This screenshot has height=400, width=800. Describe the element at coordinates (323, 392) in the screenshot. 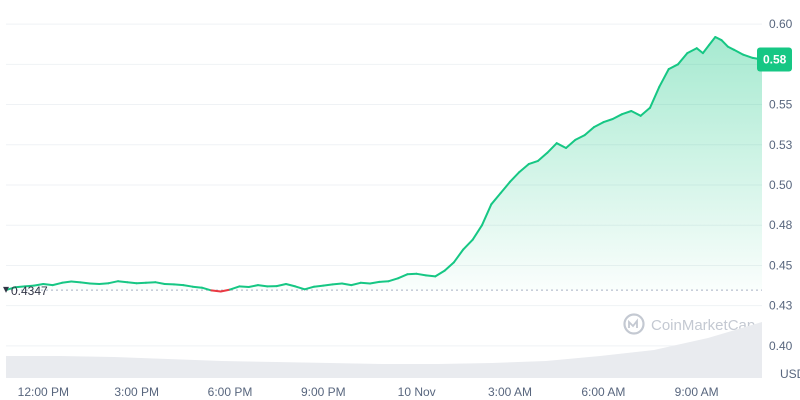

I see `x-tick-label: 9:00 PM` at that location.